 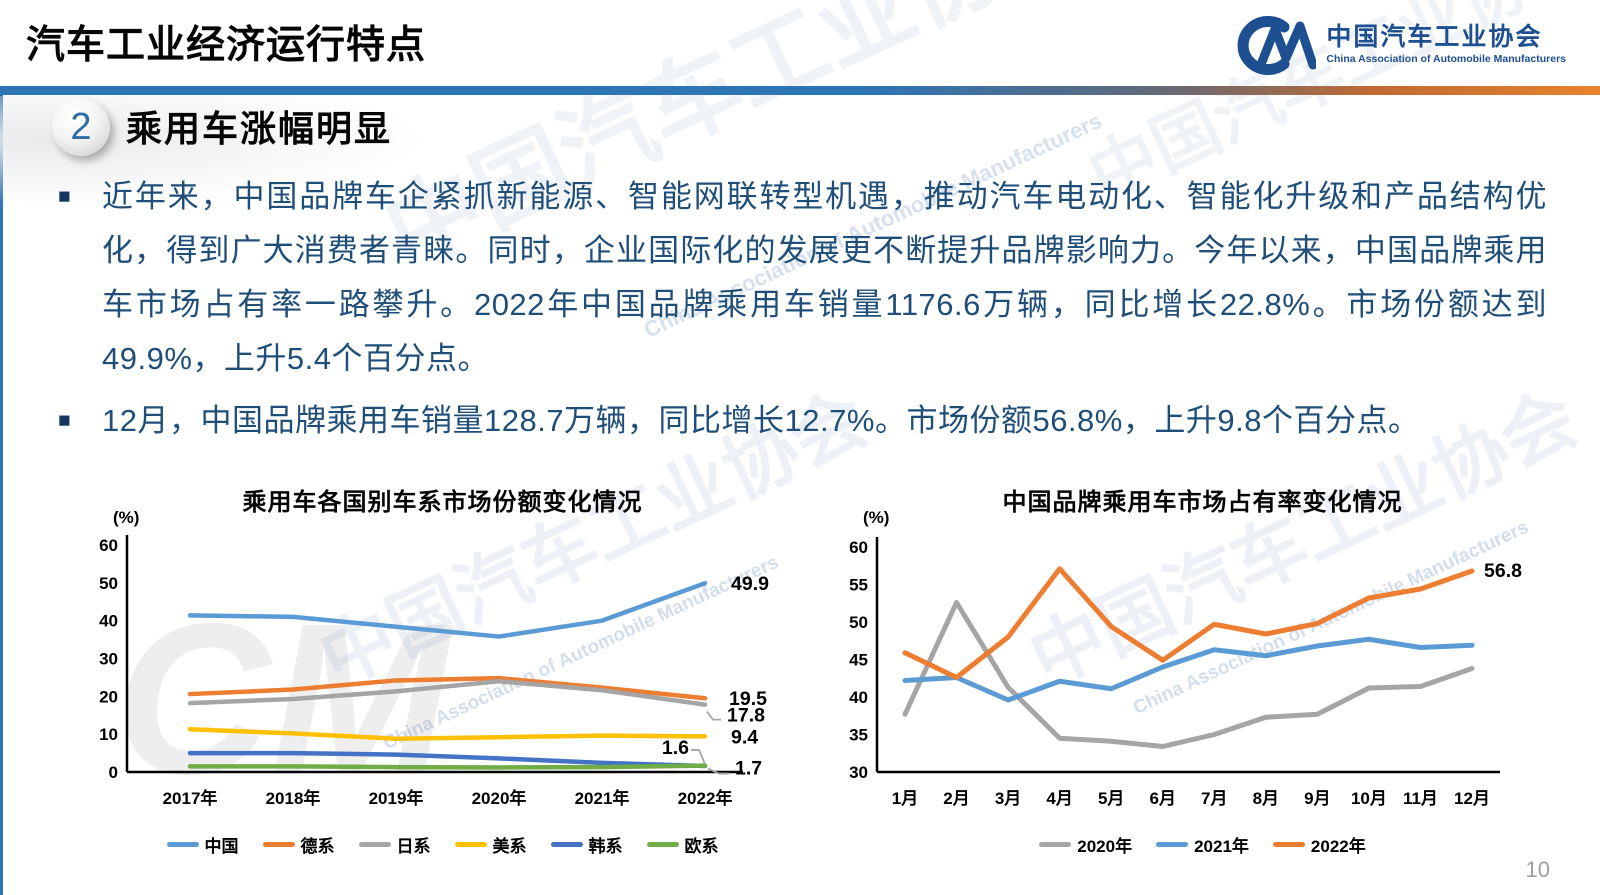 I want to click on data-label: 1.6, so click(x=675, y=748).